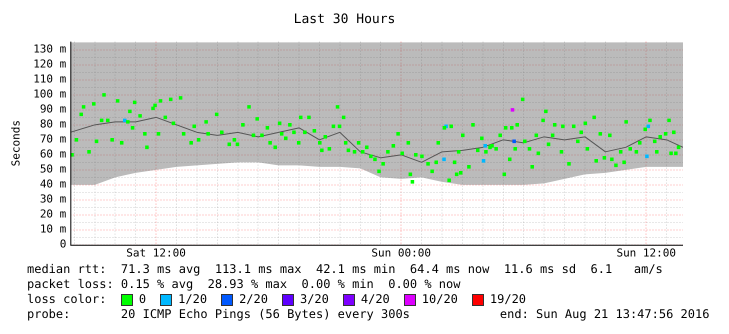 The width and height of the screenshot is (729, 334). Describe the element at coordinates (53, 109) in the screenshot. I see `y-tick-label: 90 m` at that location.